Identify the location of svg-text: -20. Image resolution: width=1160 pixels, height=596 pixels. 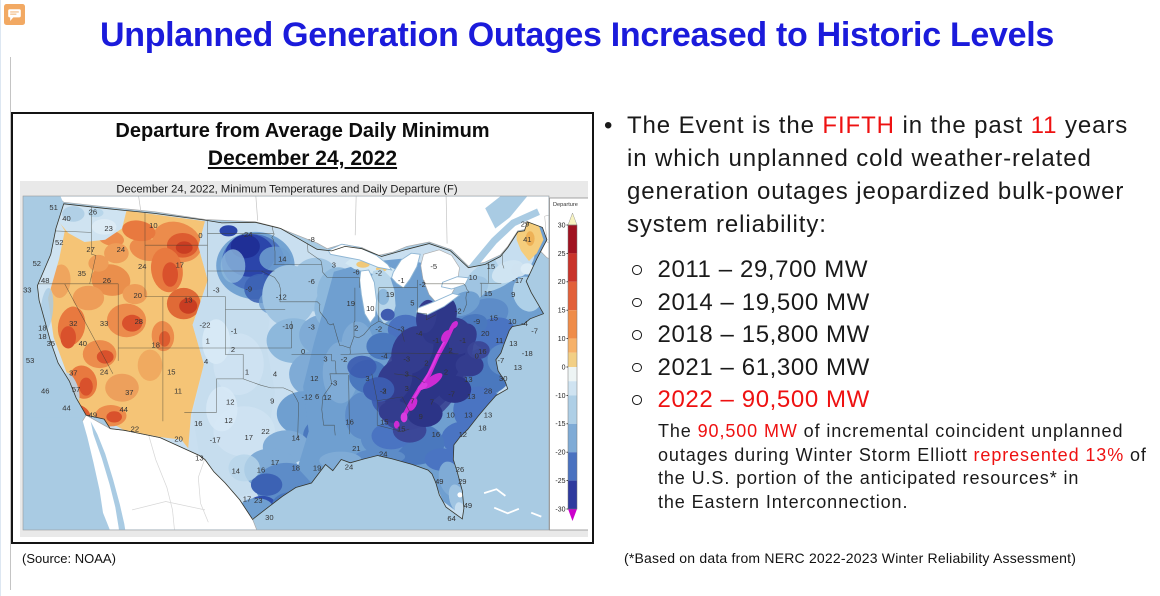
(560, 453).